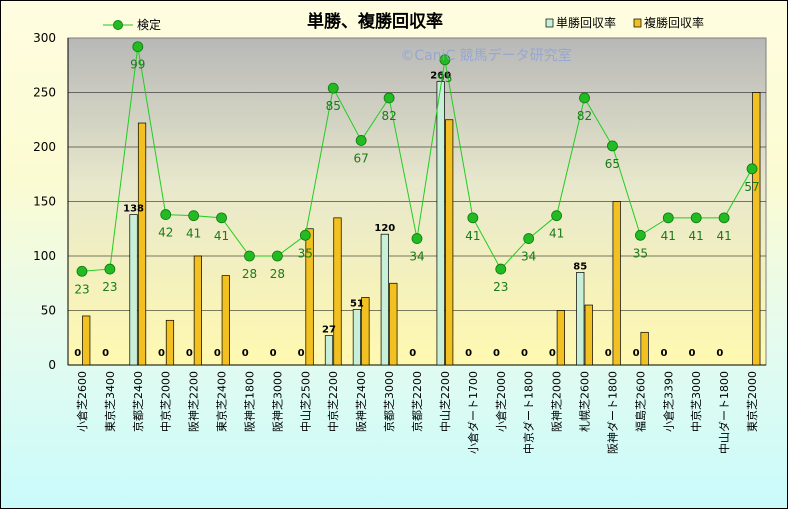  I want to click on bar-win-label-5: 0, so click(217, 353).